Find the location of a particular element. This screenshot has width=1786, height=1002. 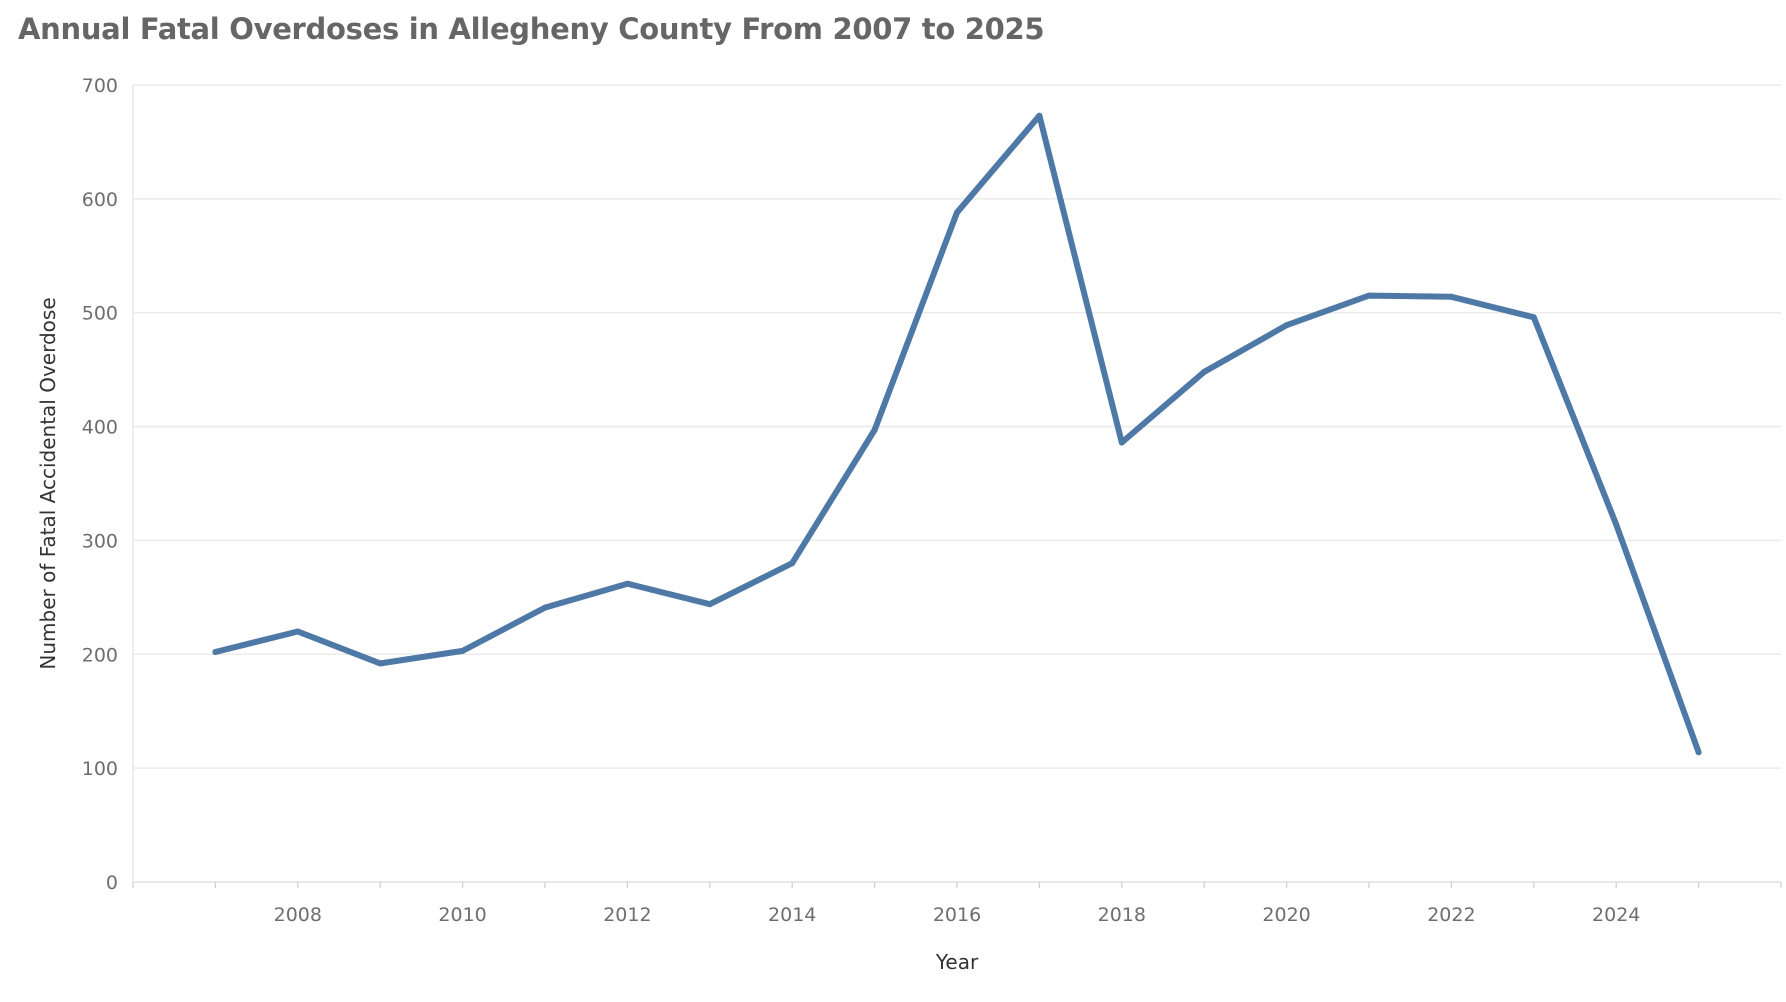

y-tick-label: 600 is located at coordinates (100, 200).